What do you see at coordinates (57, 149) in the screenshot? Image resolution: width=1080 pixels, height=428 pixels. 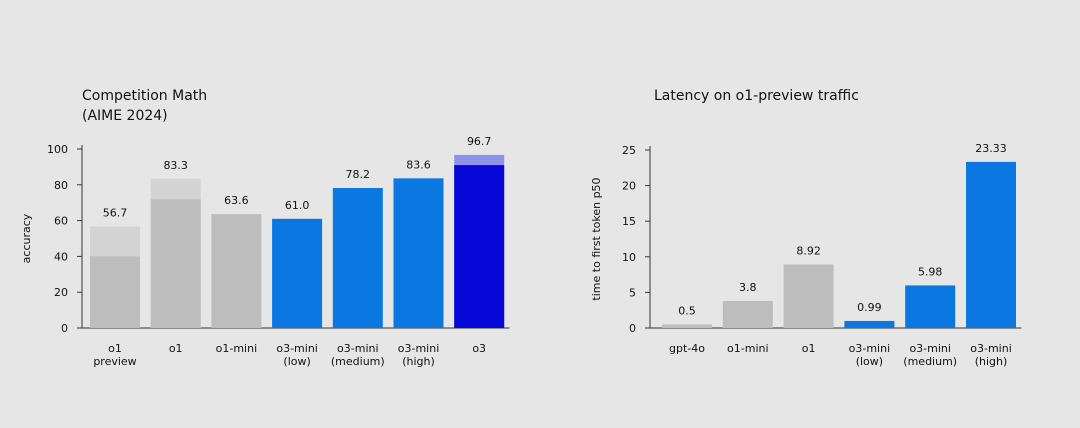 I see `y-tick-label: 100` at bounding box center [57, 149].